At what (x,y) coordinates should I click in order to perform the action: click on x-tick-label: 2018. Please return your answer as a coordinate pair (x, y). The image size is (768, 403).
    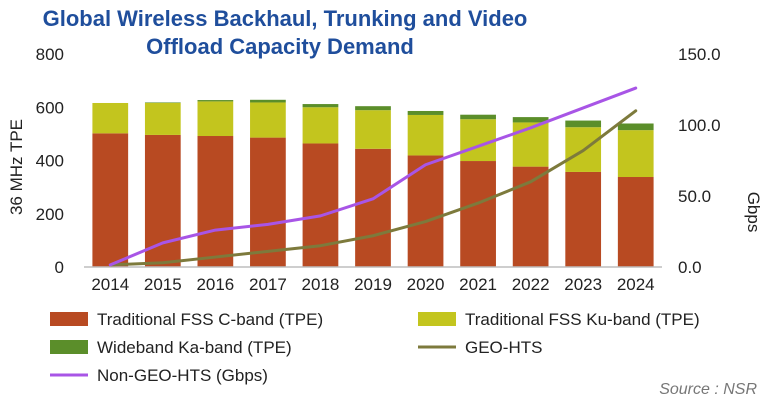
    Looking at the image, I should click on (321, 284).